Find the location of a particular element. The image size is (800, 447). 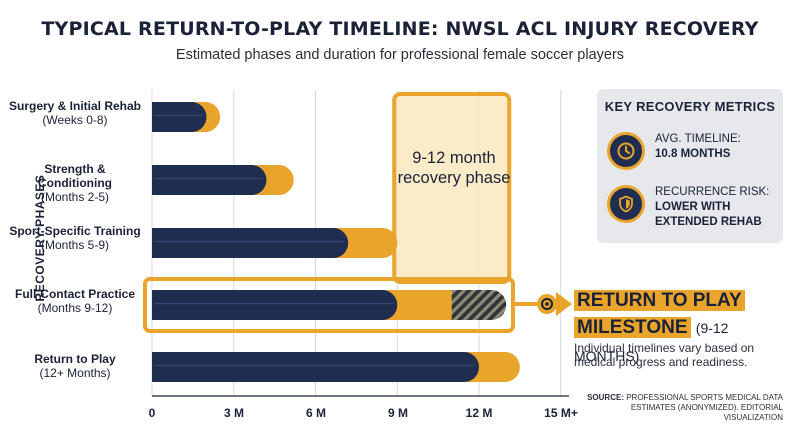

x-tick-label: 15 M+ is located at coordinates (561, 413).